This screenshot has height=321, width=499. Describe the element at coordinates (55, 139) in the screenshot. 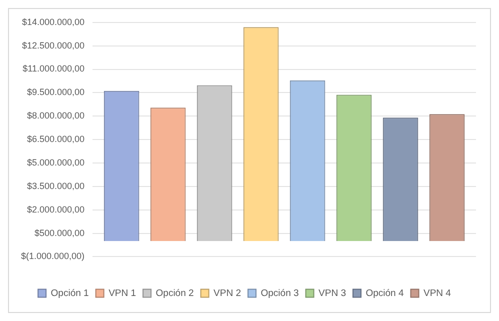

I see `y-tick-label: $6.500.000,00` at that location.